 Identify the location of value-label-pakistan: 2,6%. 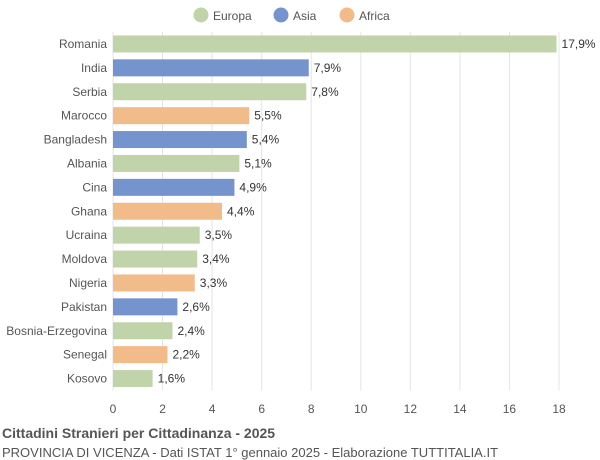
(196, 307).